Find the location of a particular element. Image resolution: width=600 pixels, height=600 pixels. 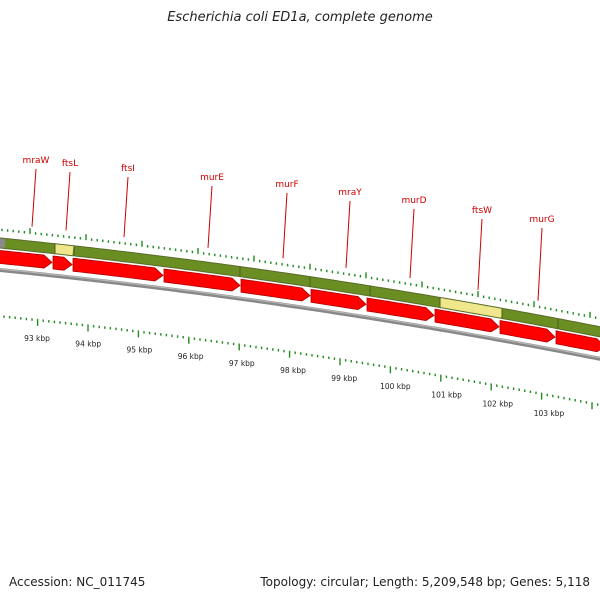

genome-title: Escherichia coli ED1a, complete genome is located at coordinates (300, 17).